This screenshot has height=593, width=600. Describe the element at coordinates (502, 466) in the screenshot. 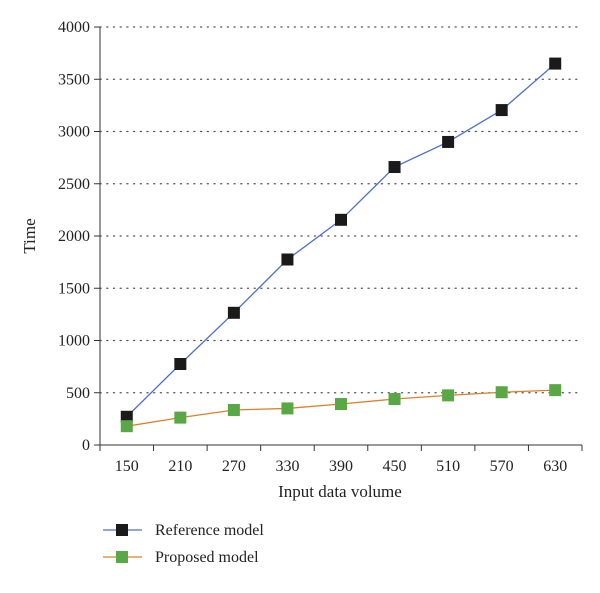

I see `x-tick-label: 570` at that location.